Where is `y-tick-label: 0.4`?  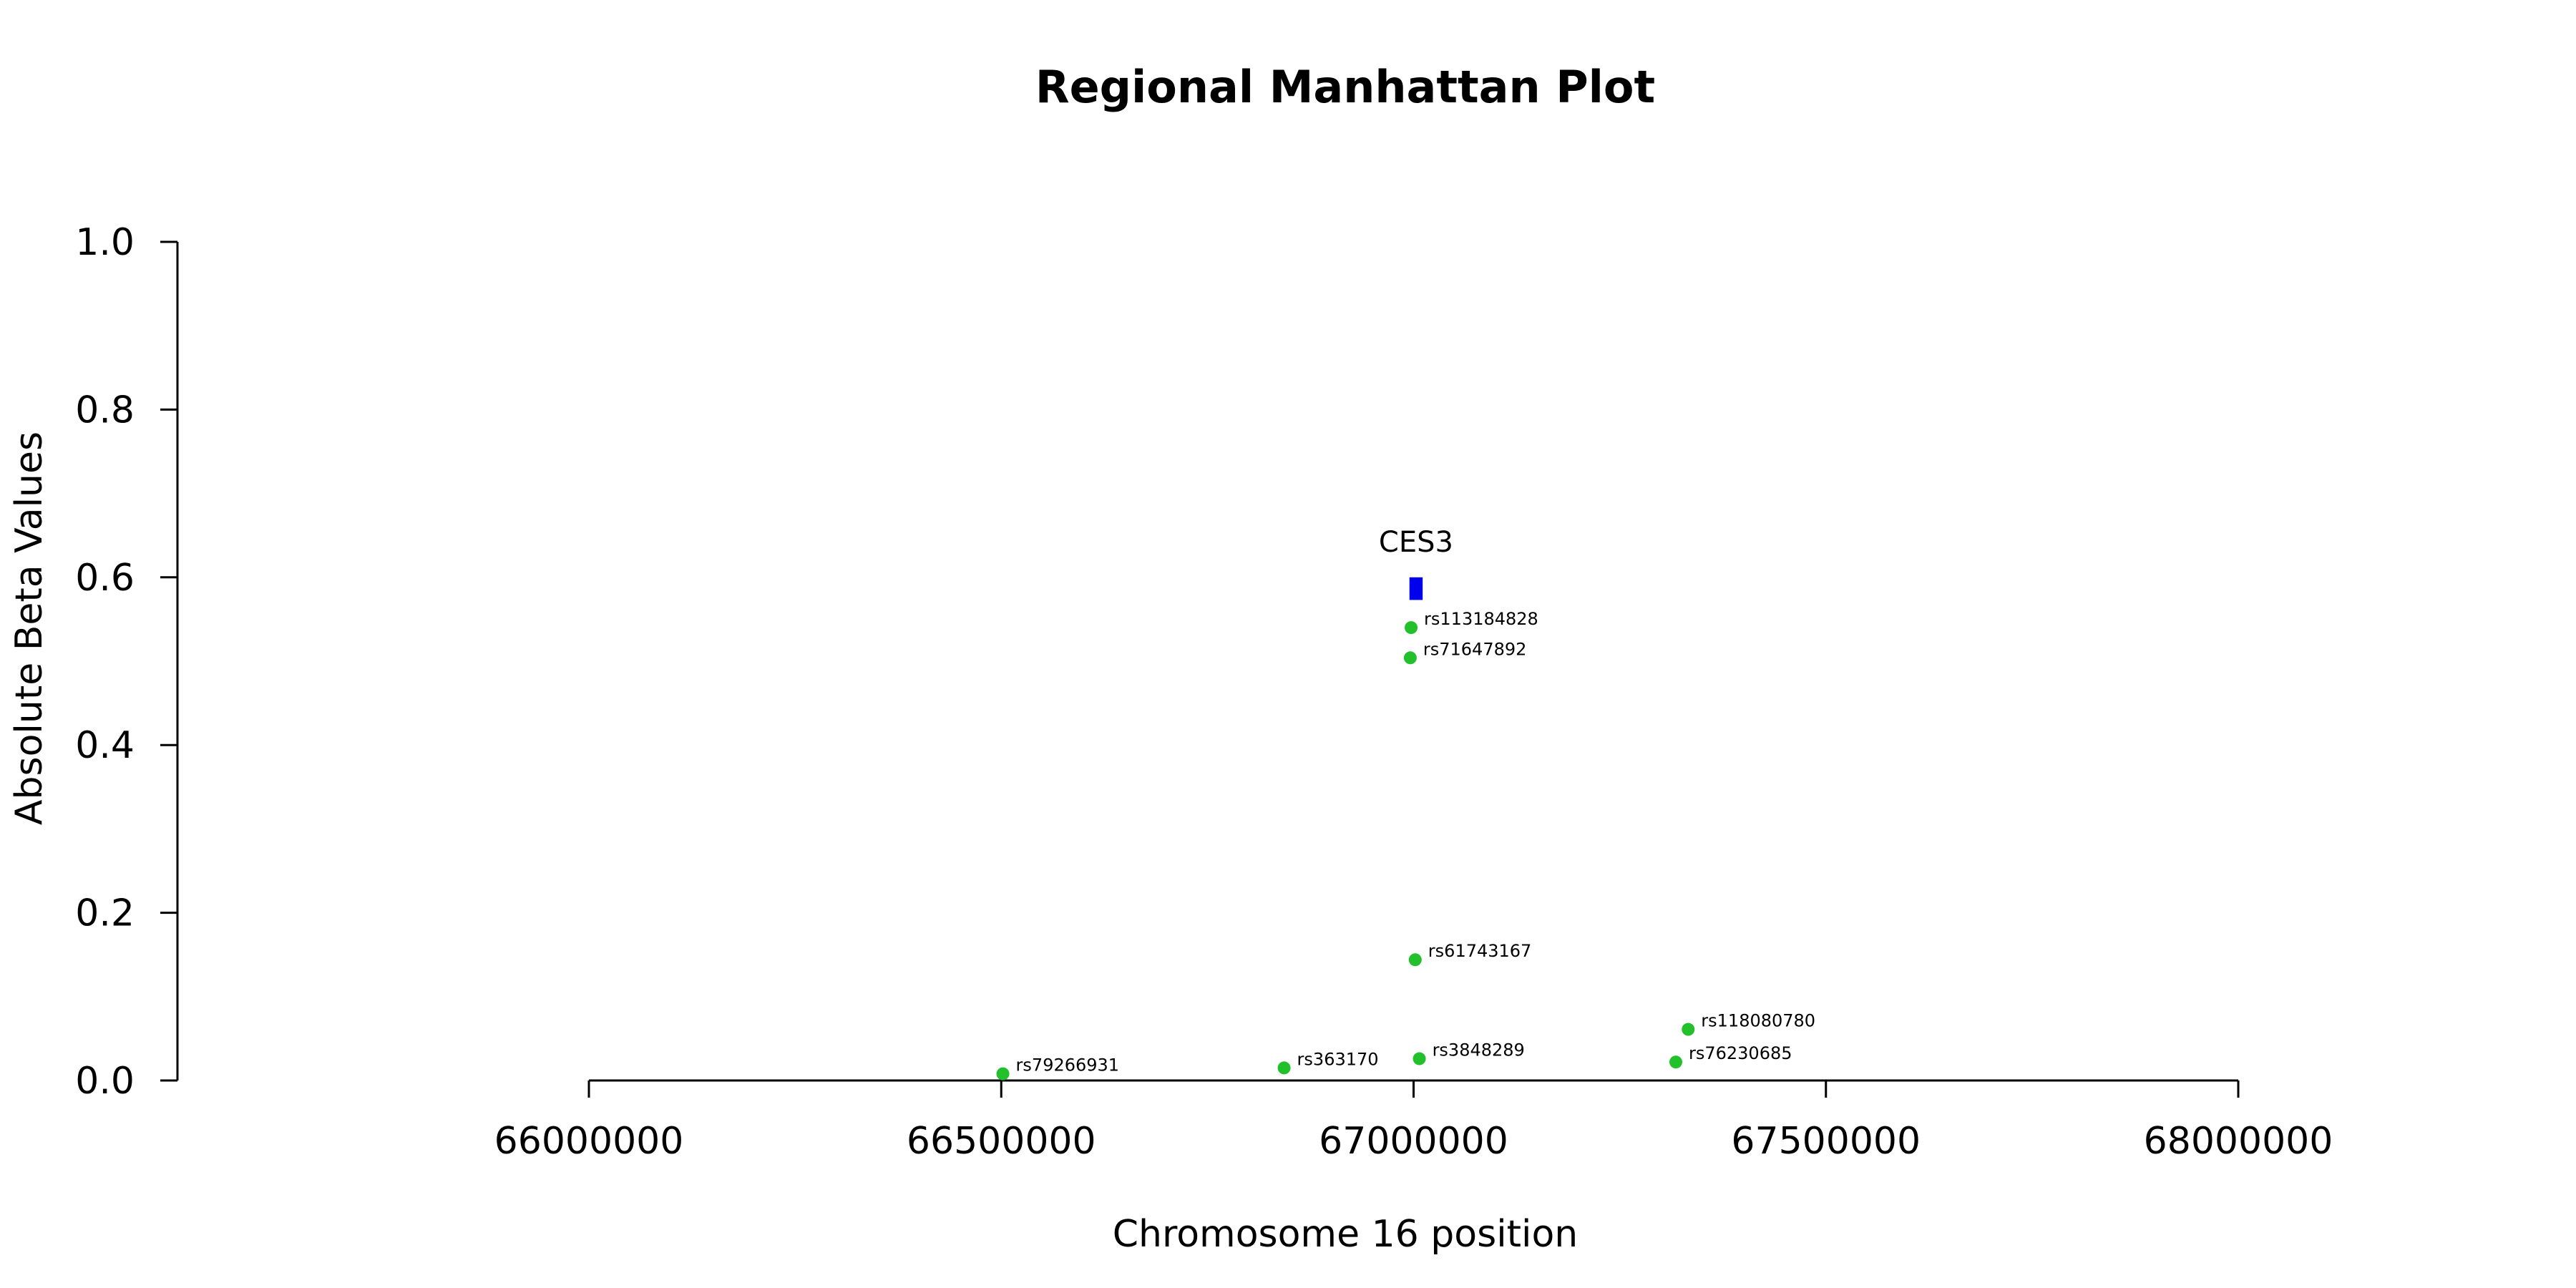 y-tick-label: 0.4 is located at coordinates (105, 745).